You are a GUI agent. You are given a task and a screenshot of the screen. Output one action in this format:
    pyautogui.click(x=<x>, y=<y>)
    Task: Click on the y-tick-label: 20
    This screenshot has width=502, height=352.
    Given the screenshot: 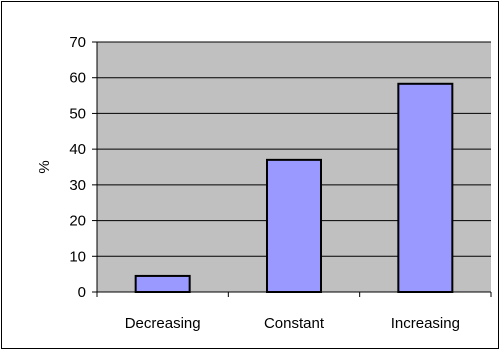 What is the action you would take?
    pyautogui.click(x=77, y=221)
    